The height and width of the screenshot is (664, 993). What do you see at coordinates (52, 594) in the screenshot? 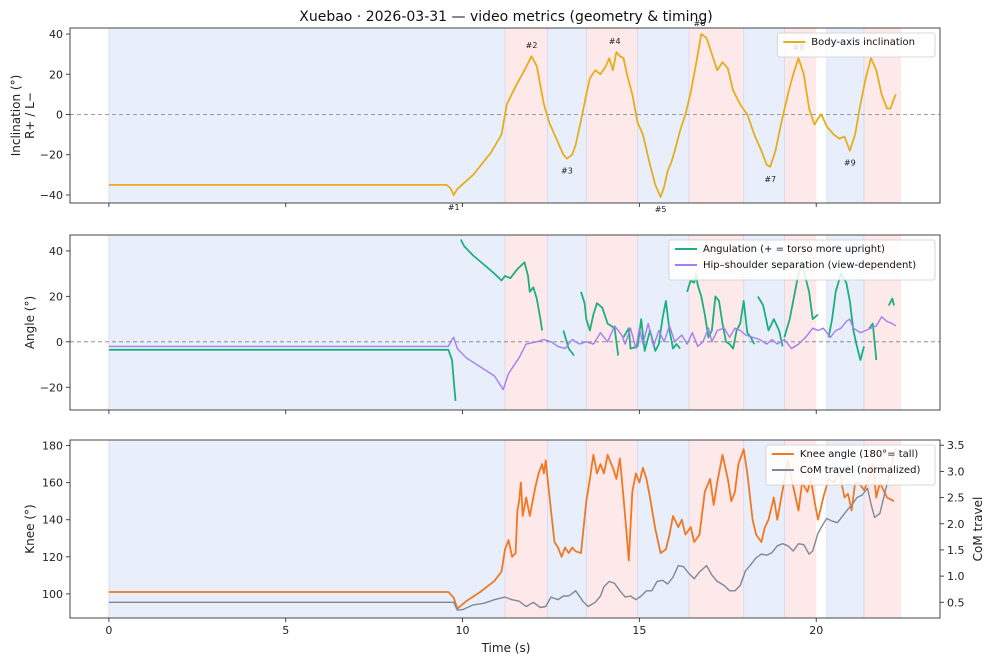
I see `y-tick-label: 100` at bounding box center [52, 594].